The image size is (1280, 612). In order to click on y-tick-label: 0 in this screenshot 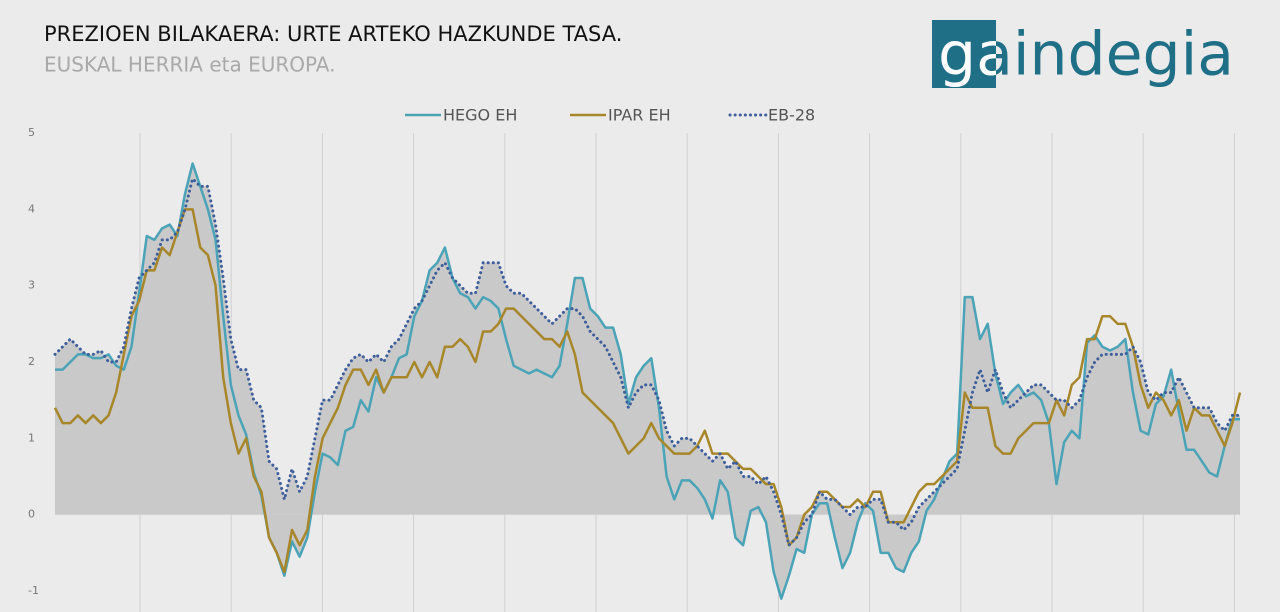, I will do `click(31, 514)`.